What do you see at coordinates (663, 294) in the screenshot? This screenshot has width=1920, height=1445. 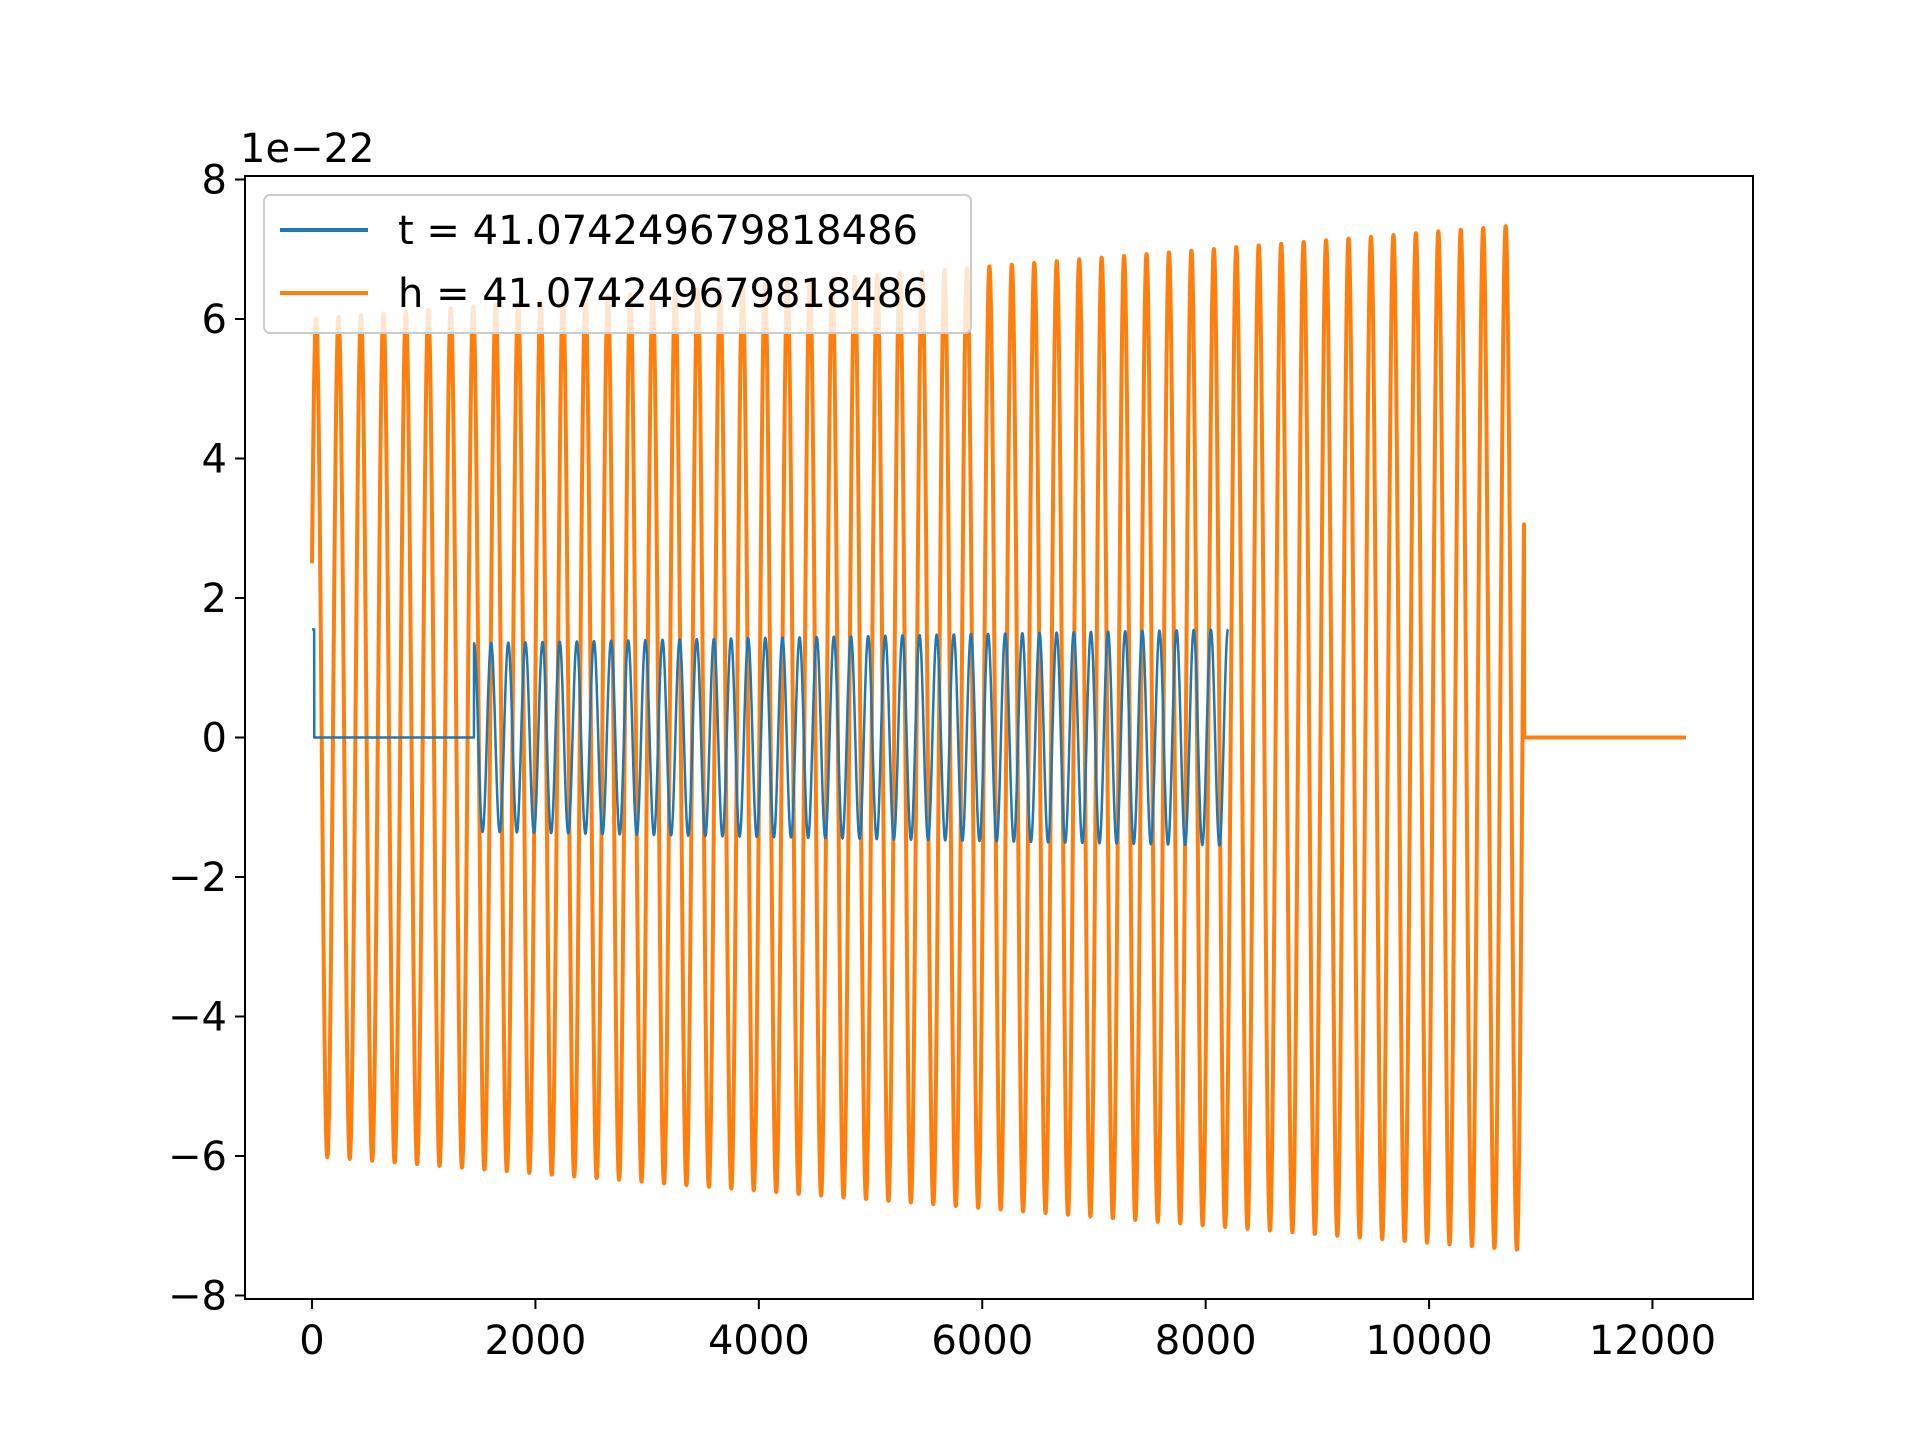 I see `legend-label: h = 41.074249679818486` at bounding box center [663, 294].